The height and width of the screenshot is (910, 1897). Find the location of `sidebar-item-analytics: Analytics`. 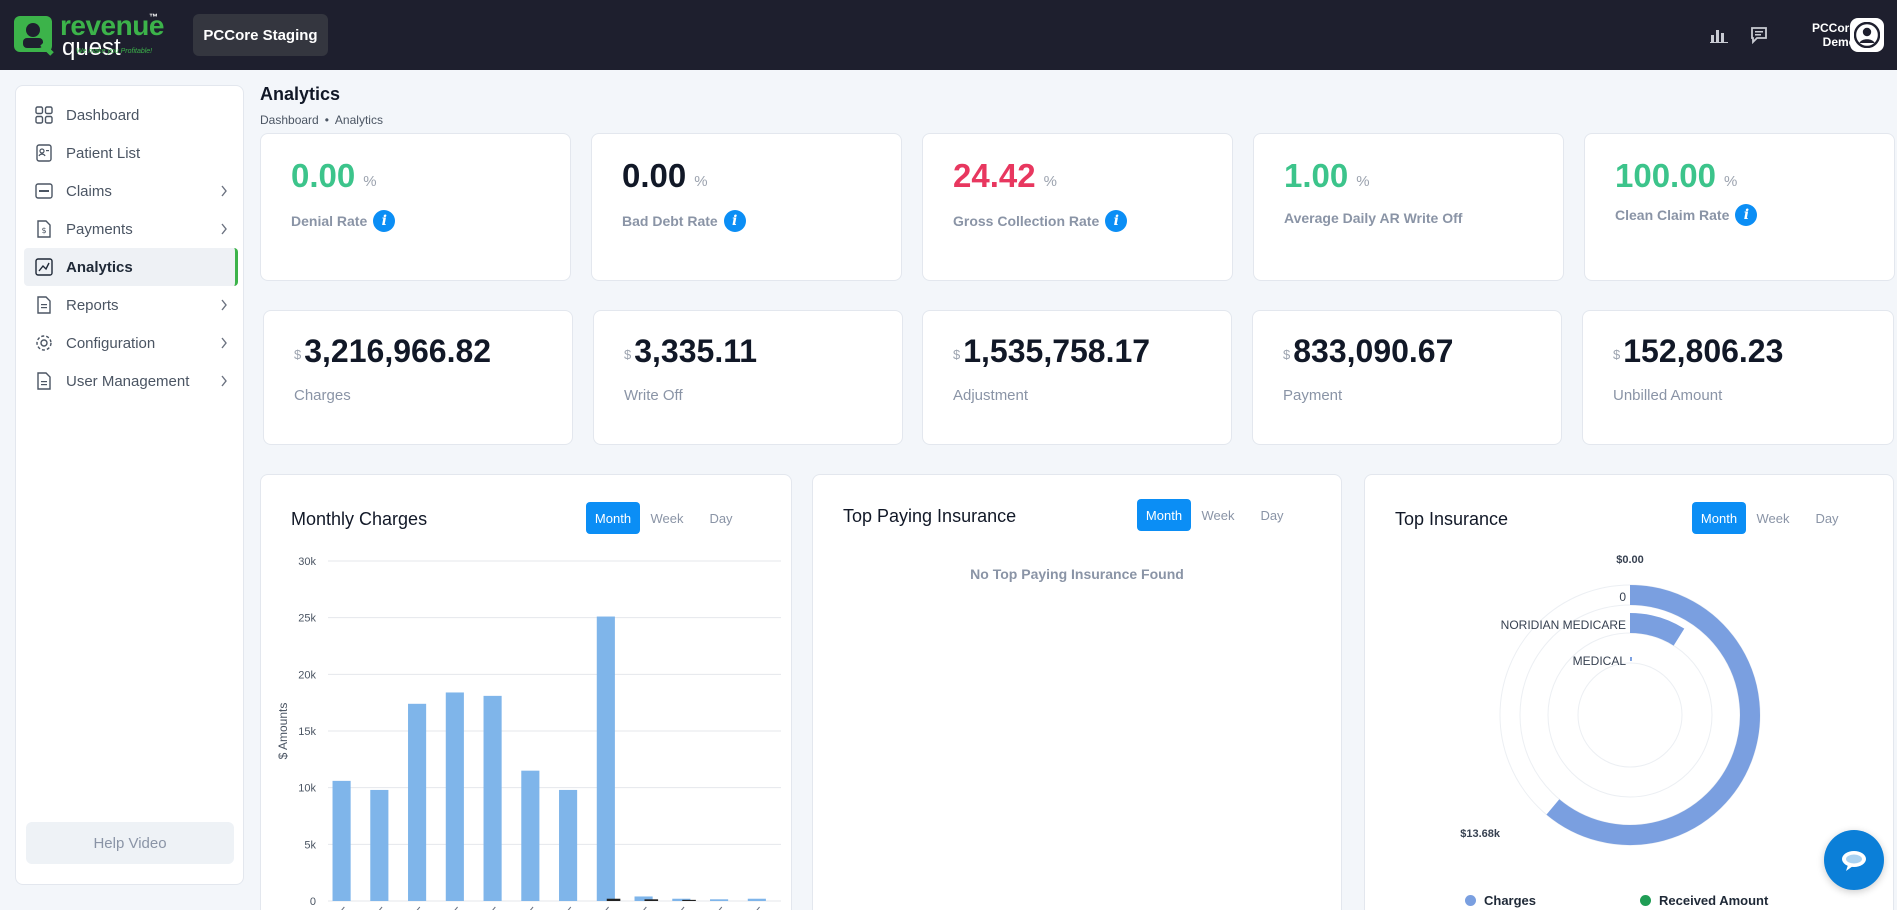

sidebar-item-analytics: Analytics is located at coordinates (131, 267).